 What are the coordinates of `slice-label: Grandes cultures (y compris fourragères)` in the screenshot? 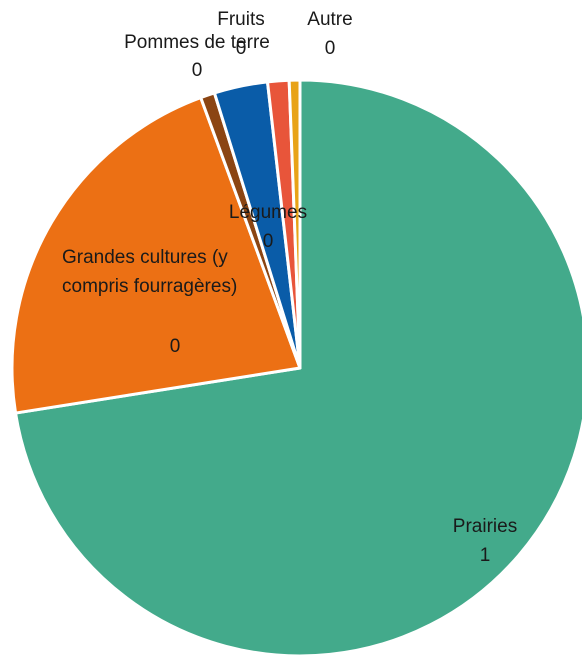 It's located at (150, 272).